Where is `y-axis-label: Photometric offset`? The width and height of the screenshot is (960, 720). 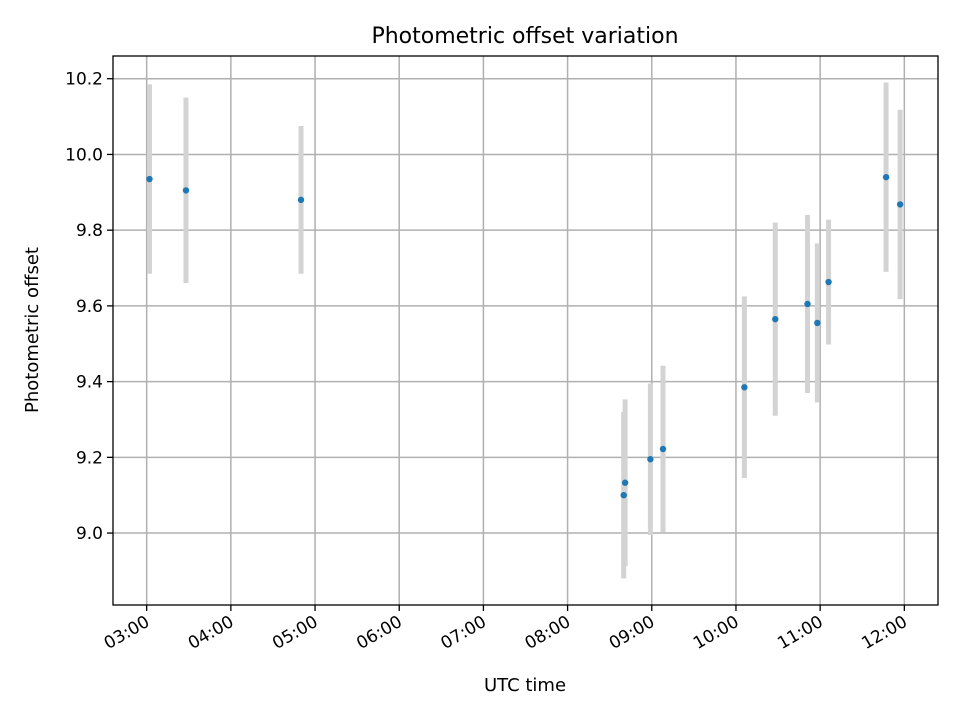
y-axis-label: Photometric offset is located at coordinates (32, 330).